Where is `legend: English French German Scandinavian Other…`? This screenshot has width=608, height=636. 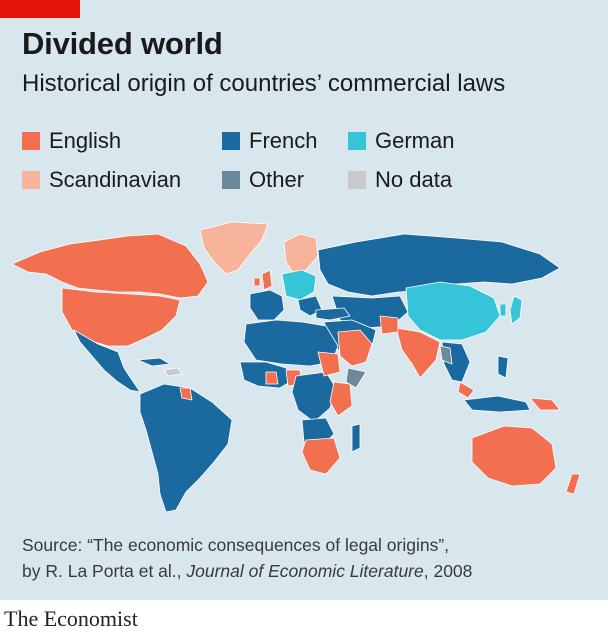
legend: English French German Scandinavian Other… is located at coordinates (312, 163).